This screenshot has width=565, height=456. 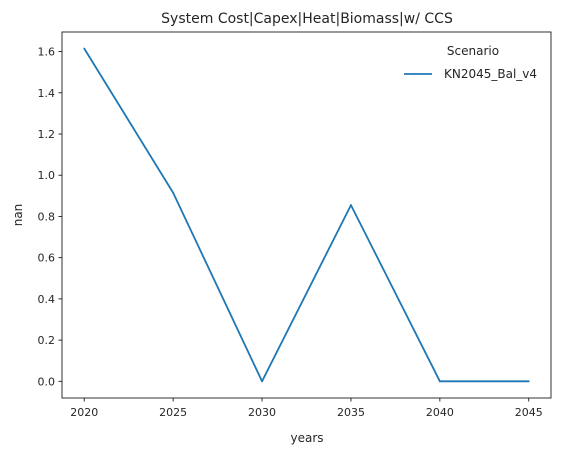 I want to click on y-tick-label: 1.4, so click(x=47, y=93).